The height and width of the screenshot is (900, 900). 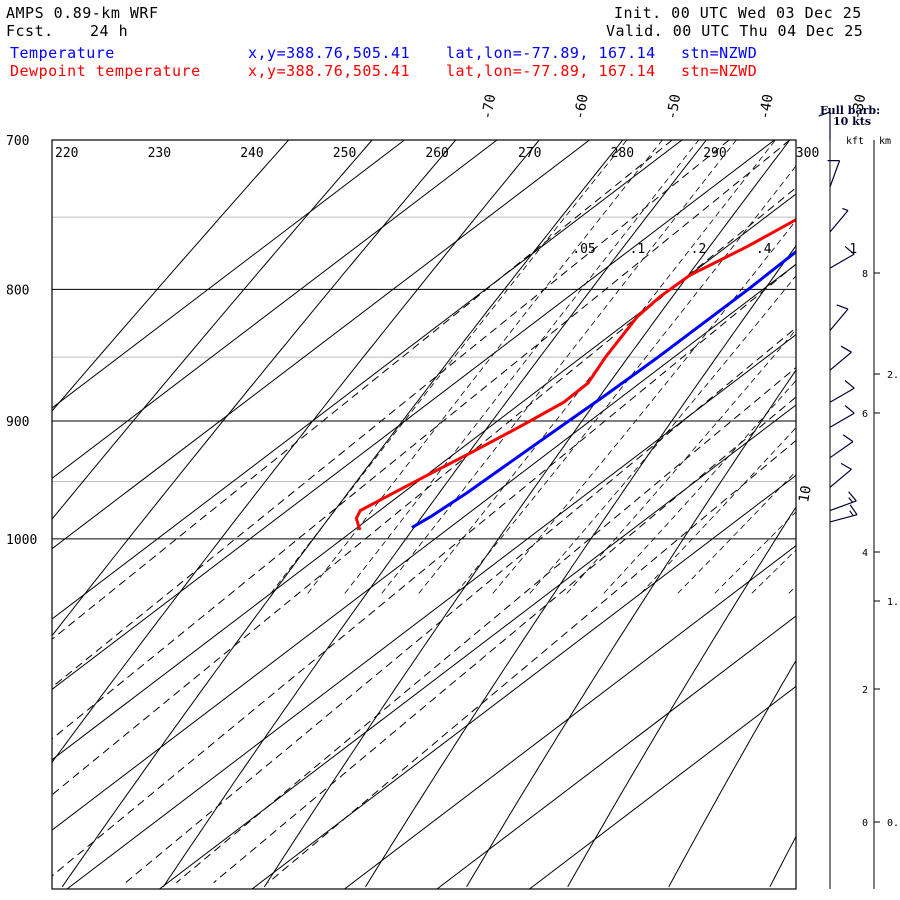 What do you see at coordinates (17, 141) in the screenshot?
I see `pressure-tick-label: 700` at bounding box center [17, 141].